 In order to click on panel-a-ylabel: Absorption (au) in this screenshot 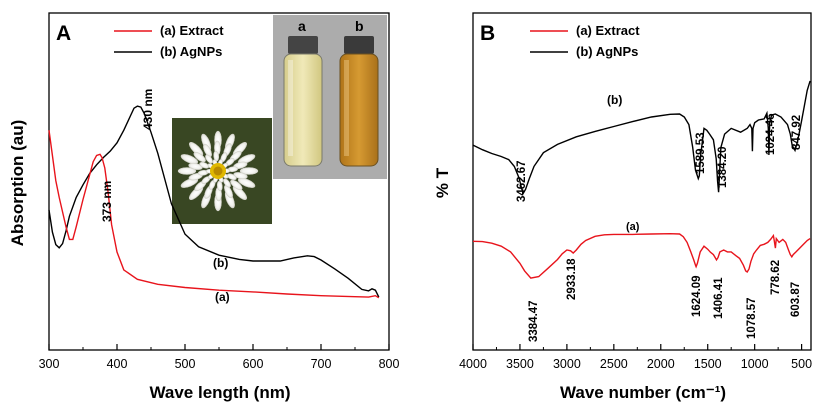, I will do `click(17, 183)`.